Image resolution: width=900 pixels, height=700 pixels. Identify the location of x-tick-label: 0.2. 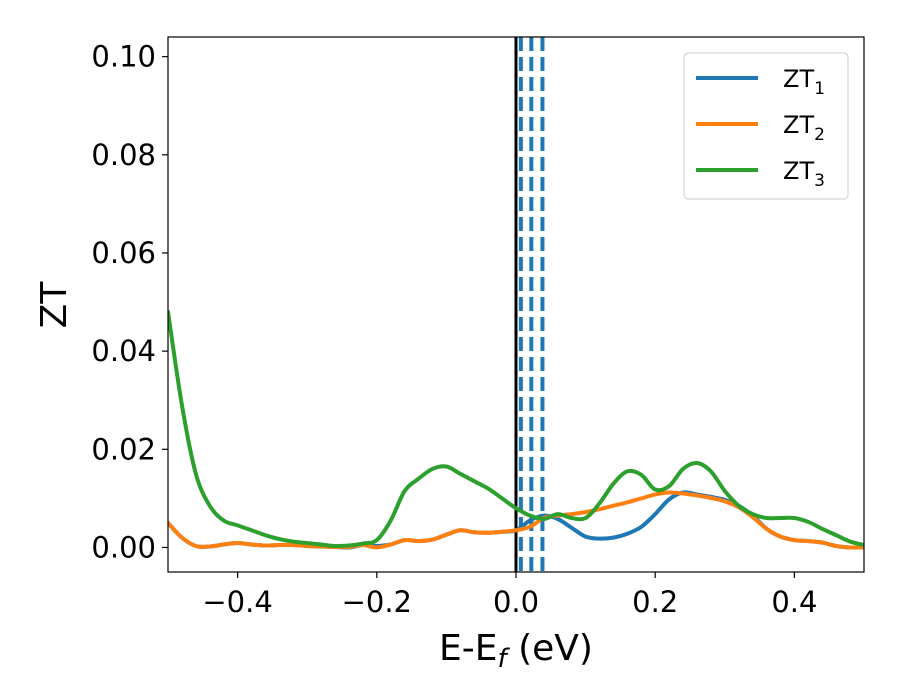
(655, 602).